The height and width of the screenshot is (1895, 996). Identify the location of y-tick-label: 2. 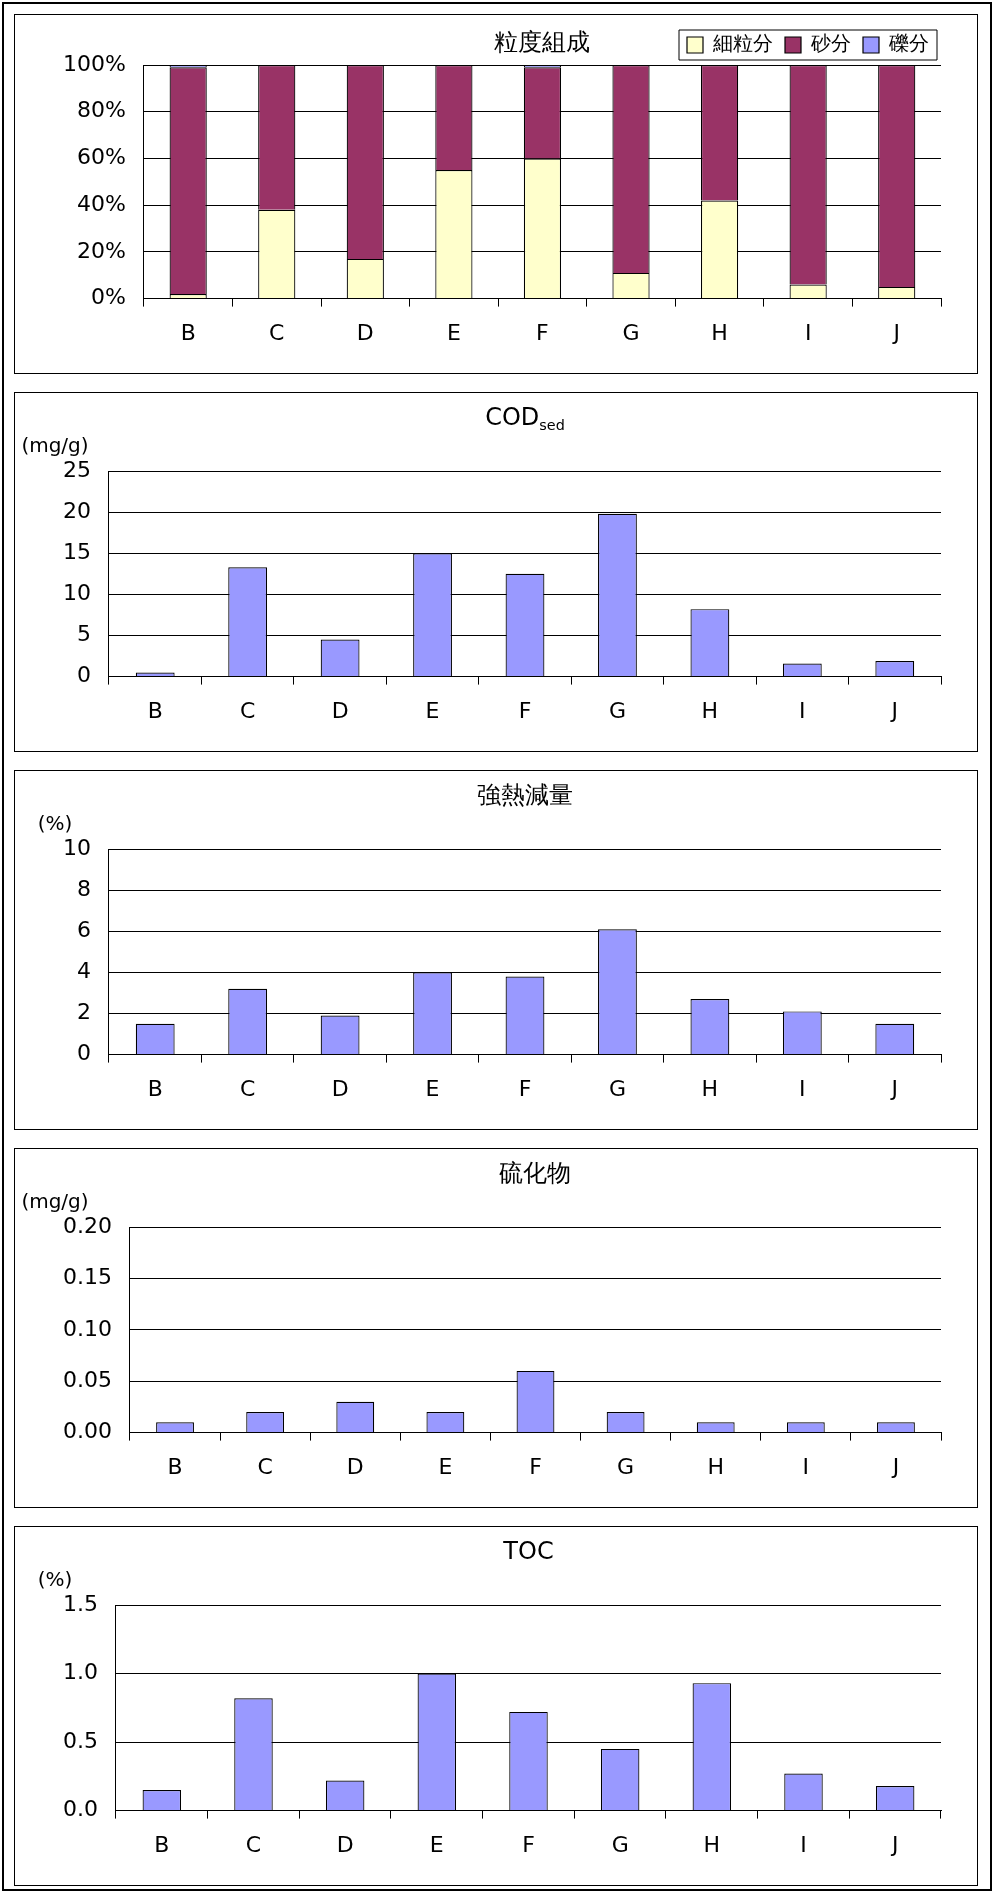
(83, 1012).